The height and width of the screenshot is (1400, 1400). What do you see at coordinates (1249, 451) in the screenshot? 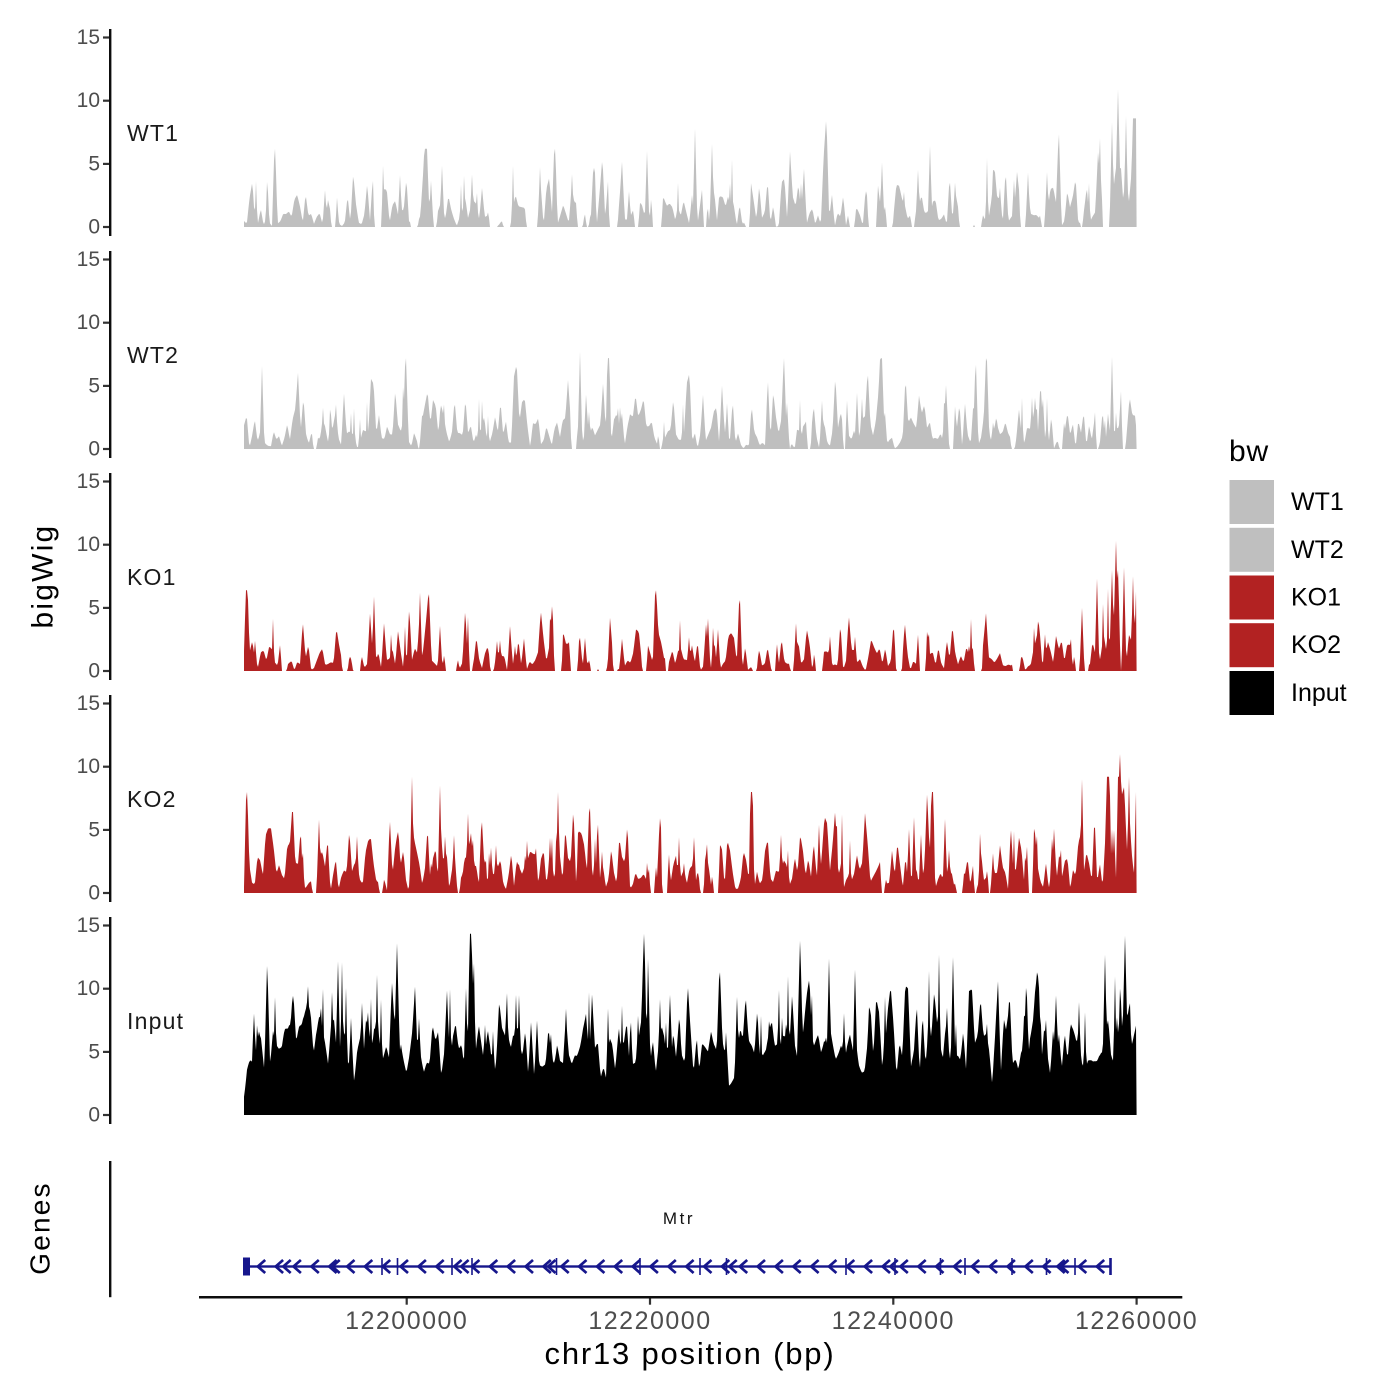
I see `svg-text: bw` at bounding box center [1249, 451].